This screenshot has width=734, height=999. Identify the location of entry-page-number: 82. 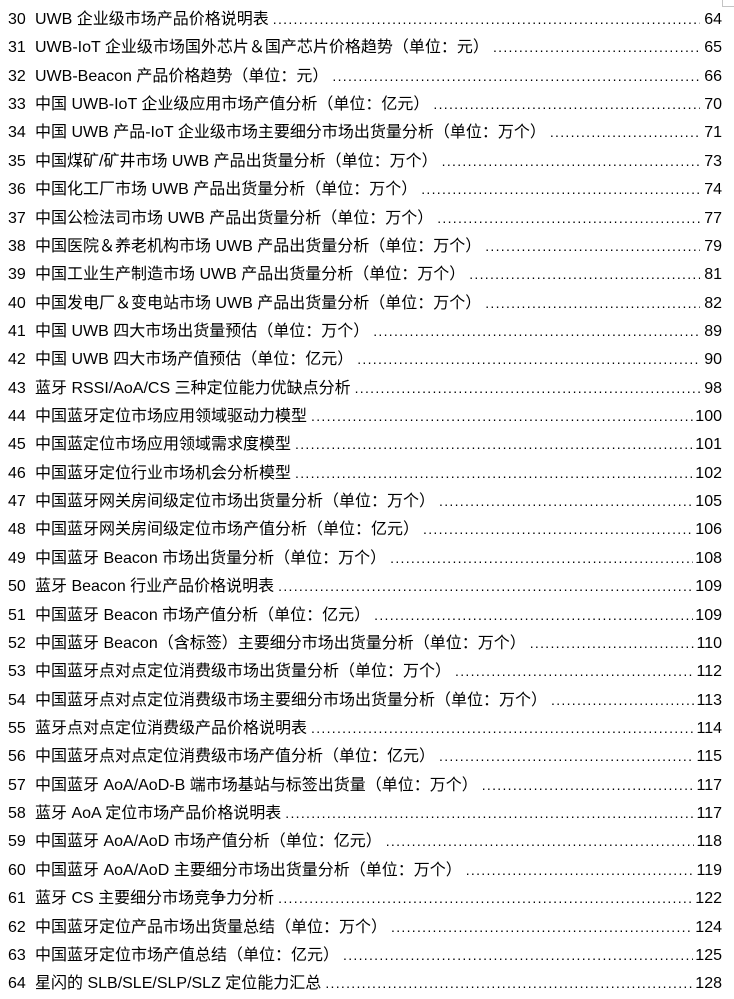
(713, 303).